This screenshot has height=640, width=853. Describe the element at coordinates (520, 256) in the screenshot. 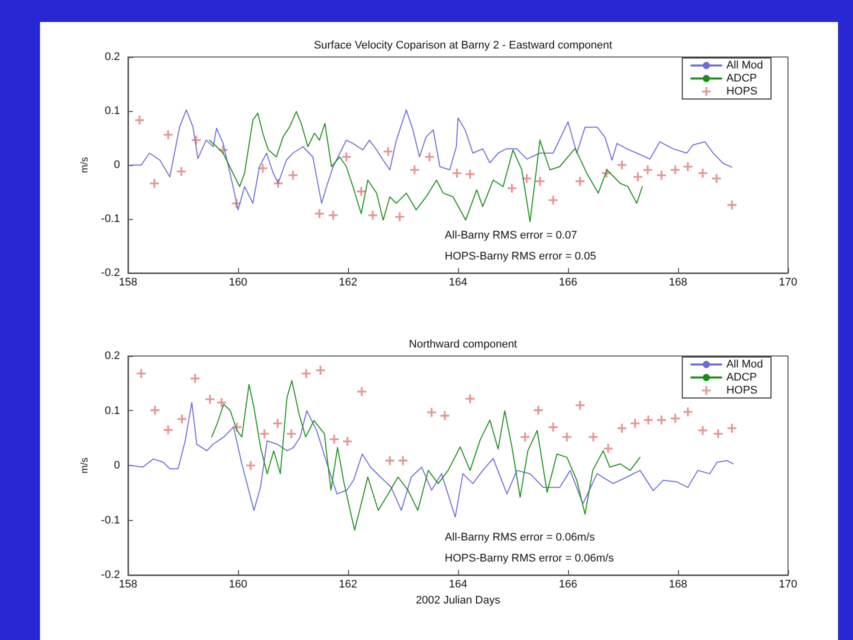

I see `annotation: HOPS-Barny RMS error = 0.05` at that location.